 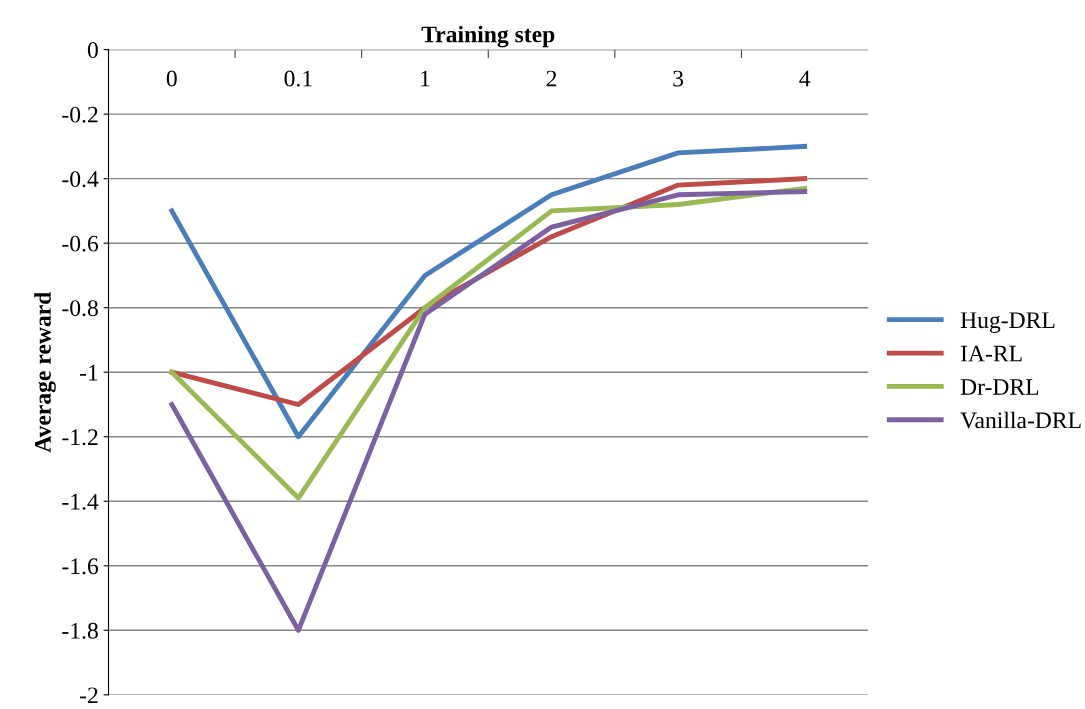 I want to click on x-tick-label: 3, so click(x=678, y=78).